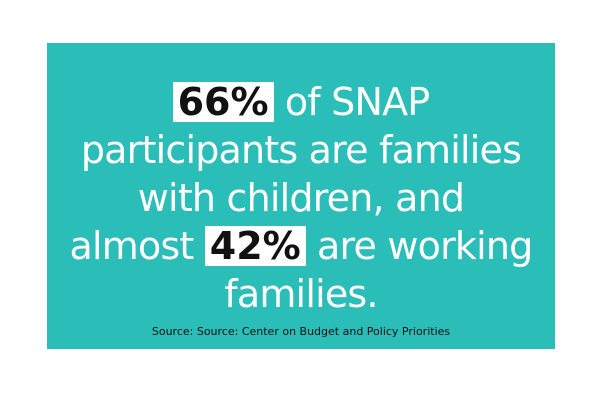  Describe the element at coordinates (301, 150) in the screenshot. I see `headline-line-2: participants are families` at that location.